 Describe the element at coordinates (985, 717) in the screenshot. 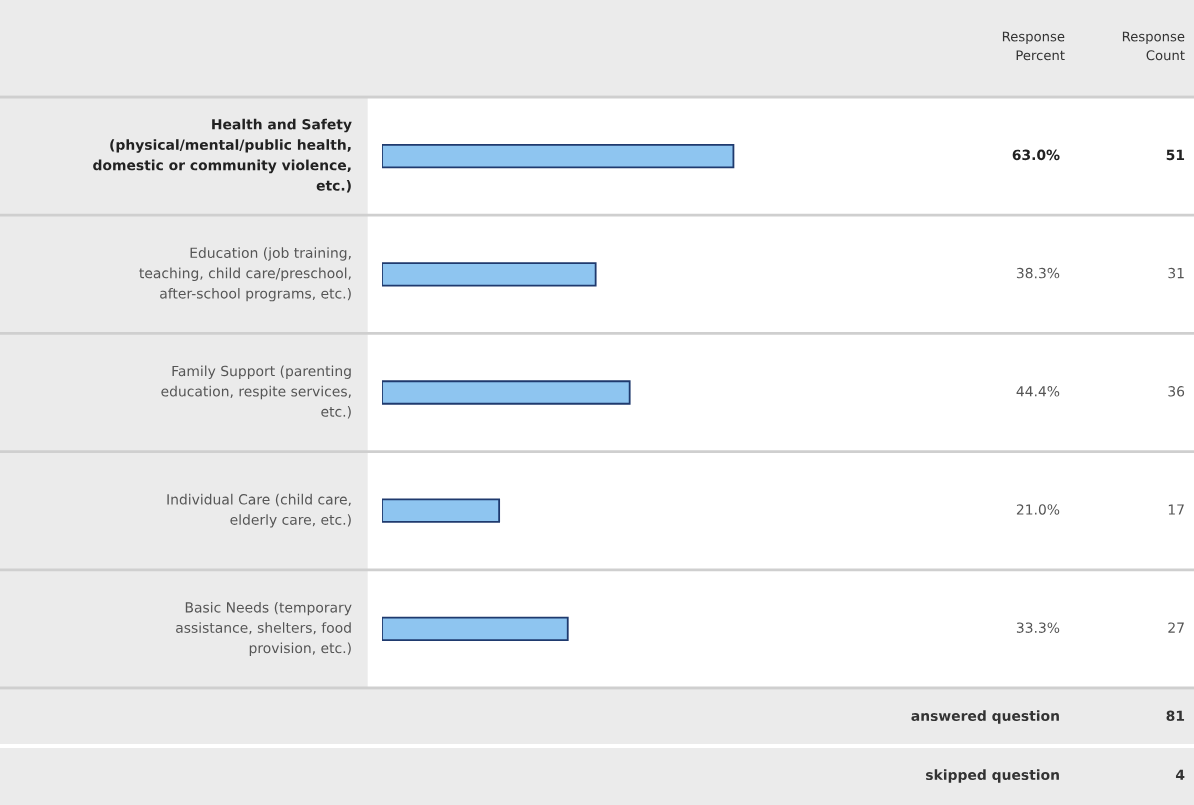

I see `text: answered question` at that location.